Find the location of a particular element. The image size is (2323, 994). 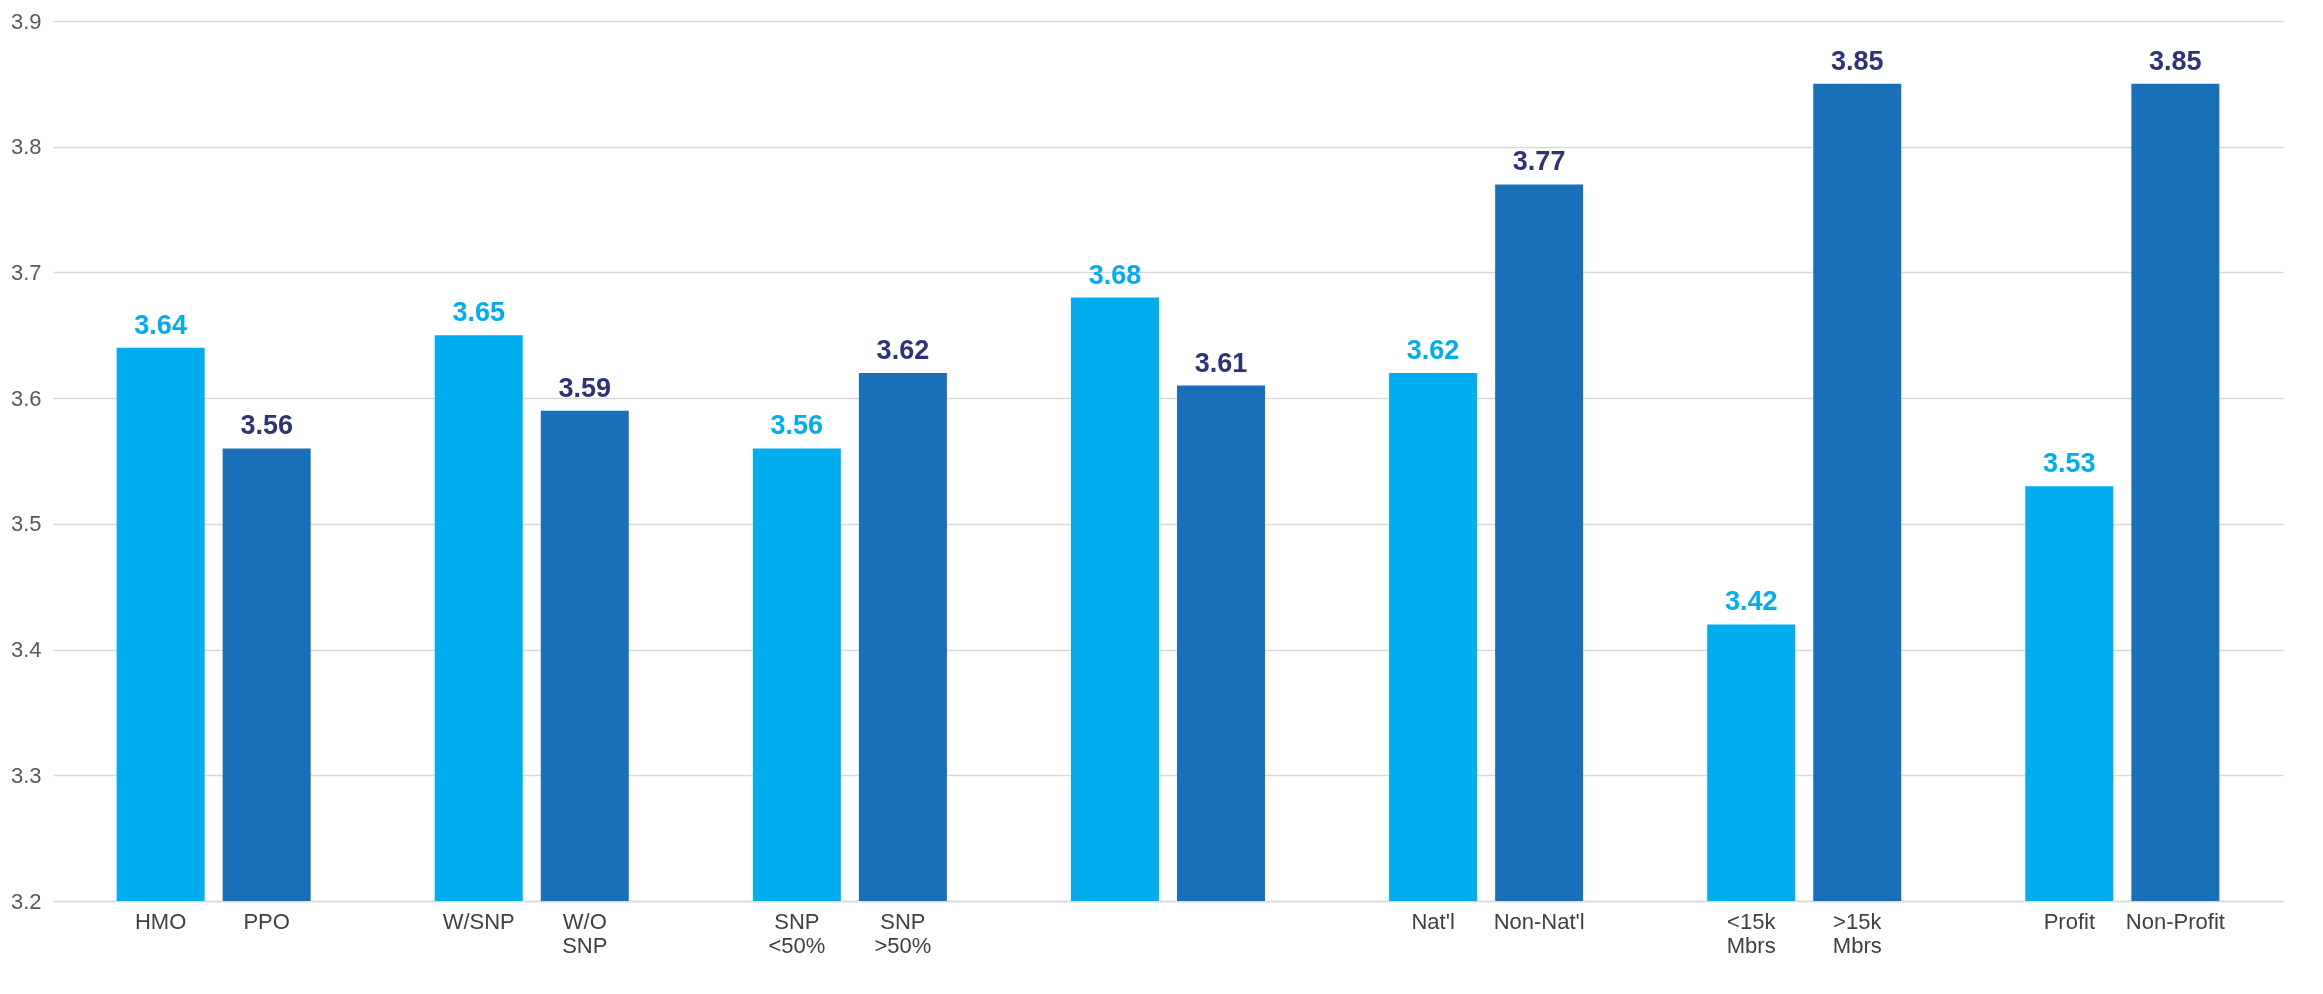

x-tick-label: Nat'l is located at coordinates (1433, 921).